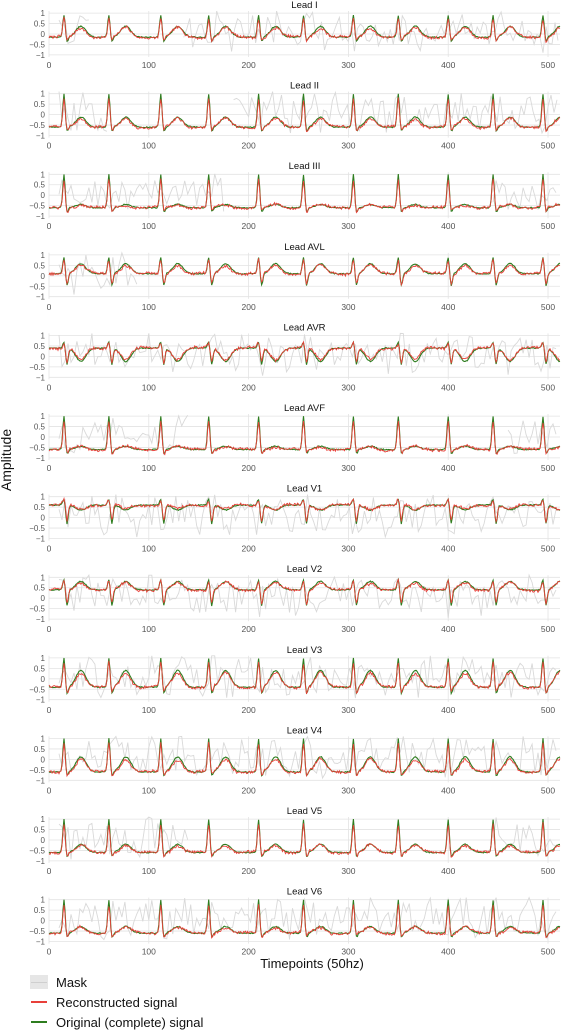  I want to click on legend-label-mask: Mask, so click(72, 982).